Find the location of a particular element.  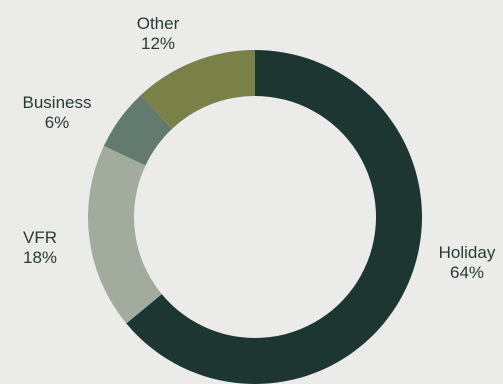

label-category: Holiday is located at coordinates (467, 252).